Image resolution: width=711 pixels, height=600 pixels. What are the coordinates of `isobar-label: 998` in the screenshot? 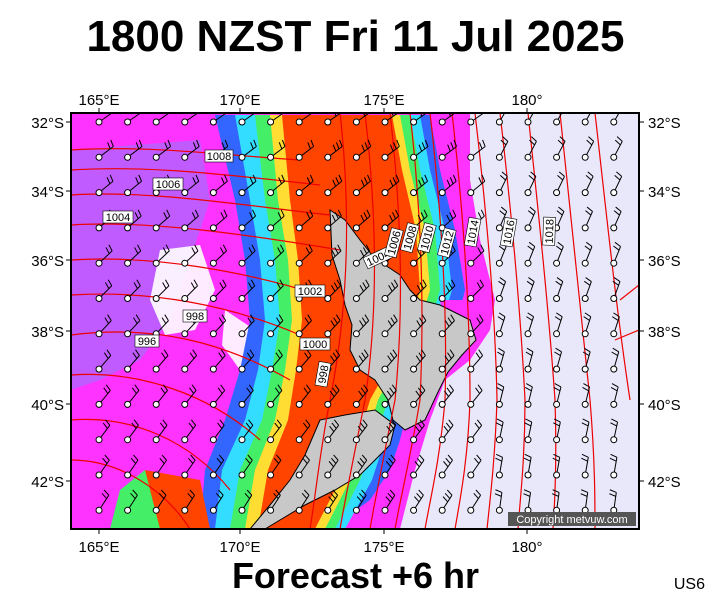 It's located at (322, 374).